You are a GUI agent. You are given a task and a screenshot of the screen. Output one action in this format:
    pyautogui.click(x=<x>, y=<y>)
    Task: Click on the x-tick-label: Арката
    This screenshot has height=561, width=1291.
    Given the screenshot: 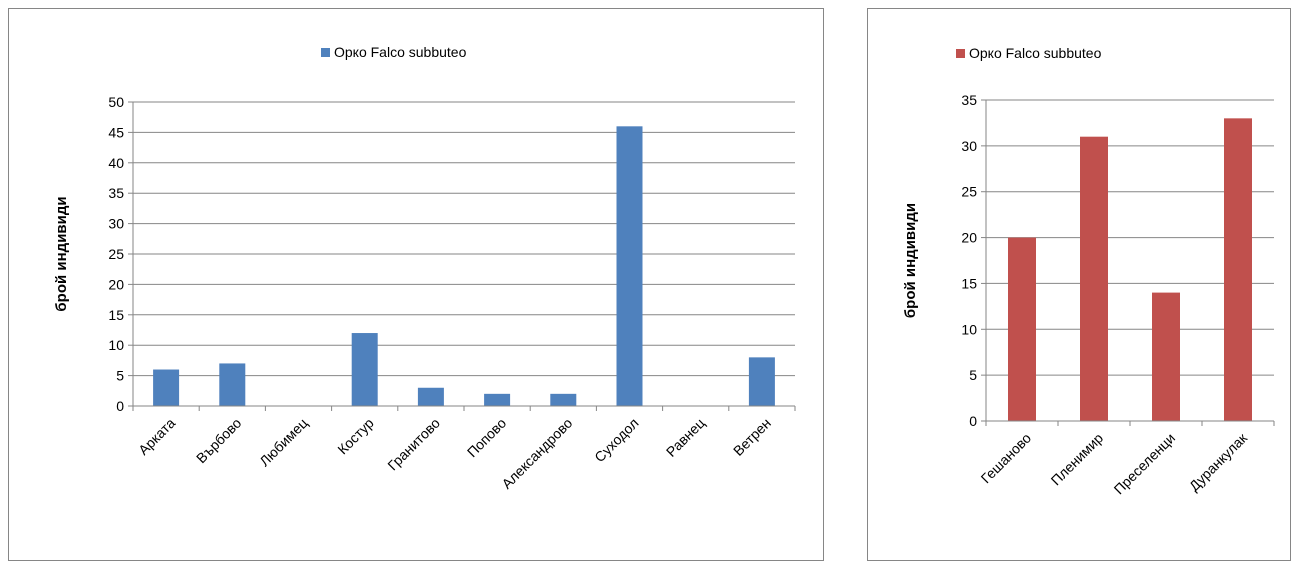 What is the action you would take?
    pyautogui.click(x=156, y=436)
    